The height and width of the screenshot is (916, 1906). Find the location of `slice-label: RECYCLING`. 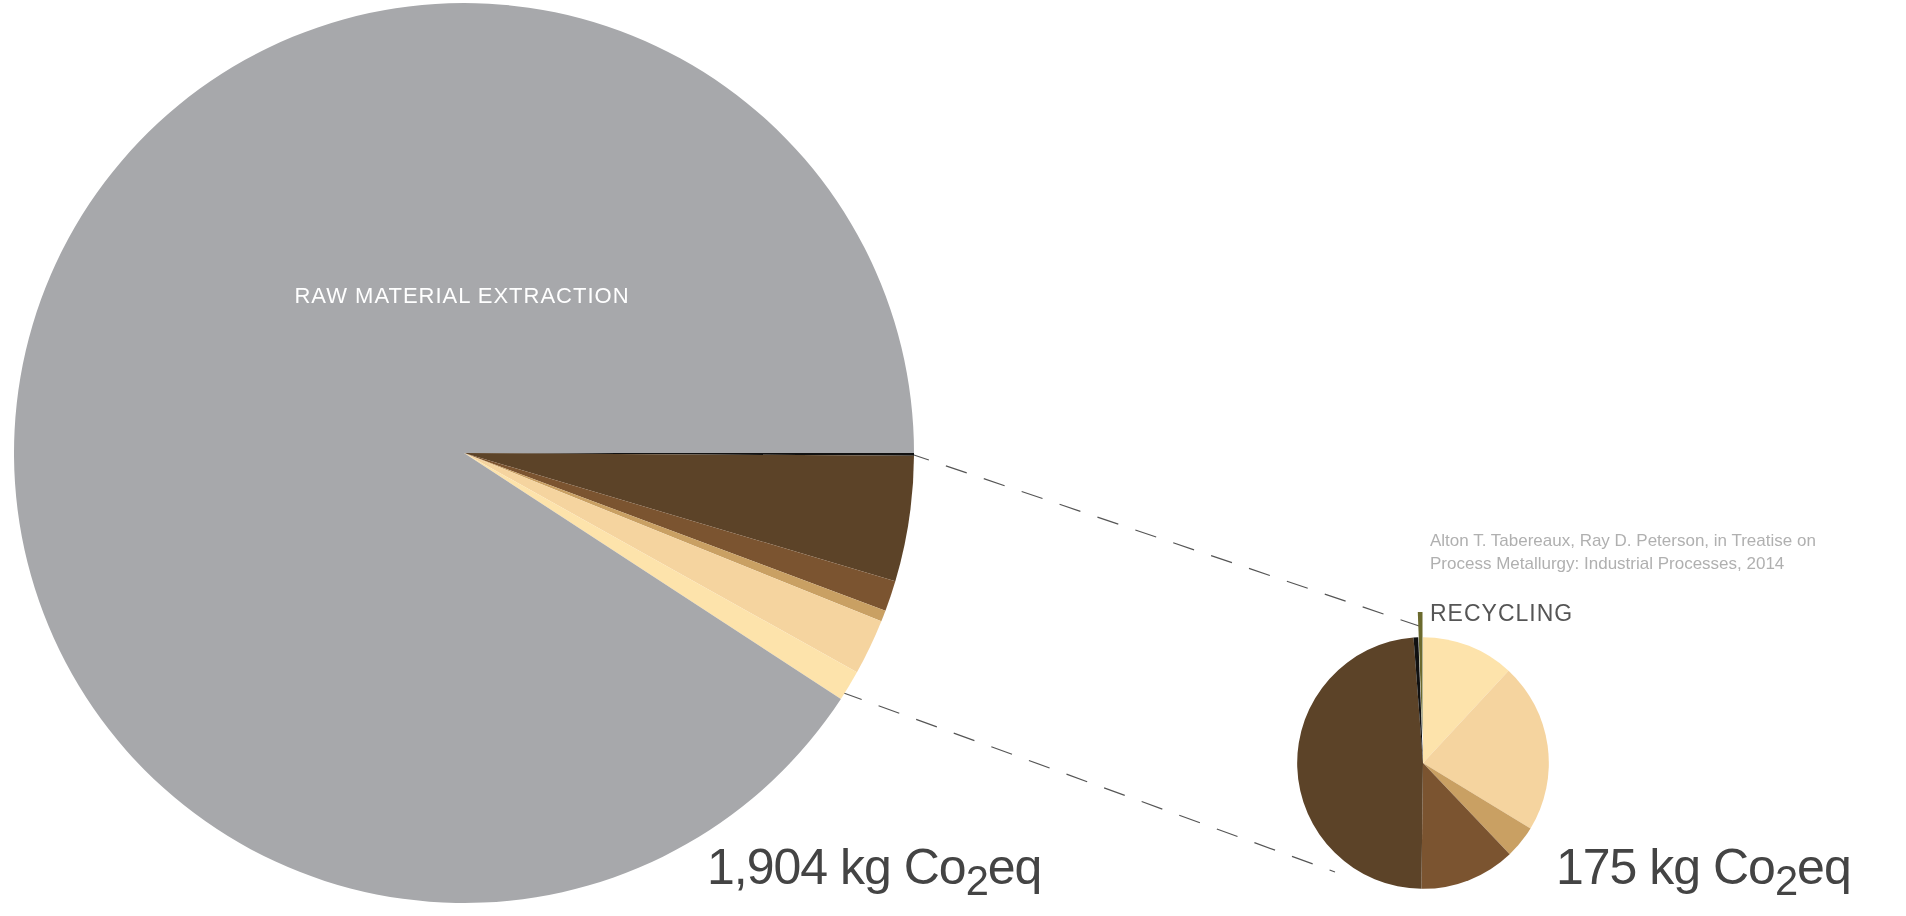

slice-label: RECYCLING is located at coordinates (1502, 613).